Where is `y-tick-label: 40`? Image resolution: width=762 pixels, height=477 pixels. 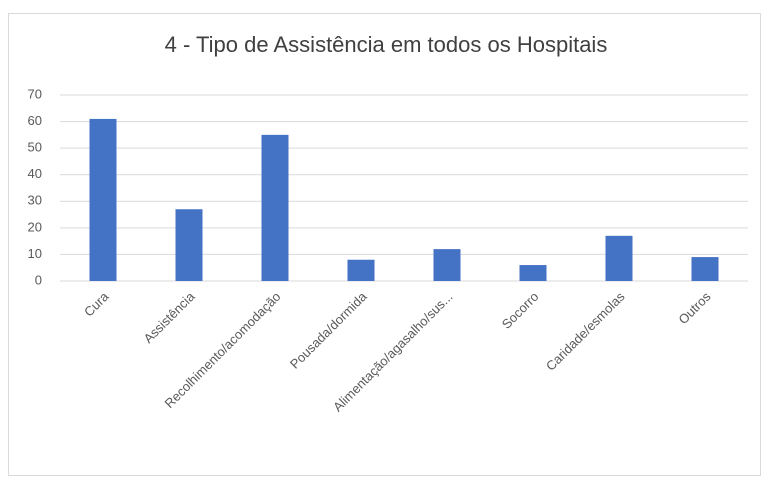
y-tick-label: 40 is located at coordinates (35, 173).